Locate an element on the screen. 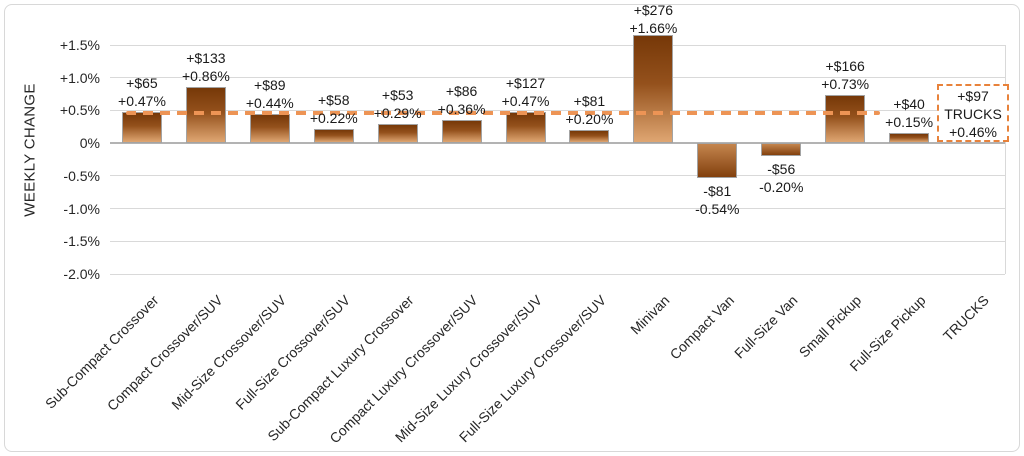 The width and height of the screenshot is (1024, 456). bar-value-label-compact-crossover-suv: +$133 +0.86% is located at coordinates (206, 67).